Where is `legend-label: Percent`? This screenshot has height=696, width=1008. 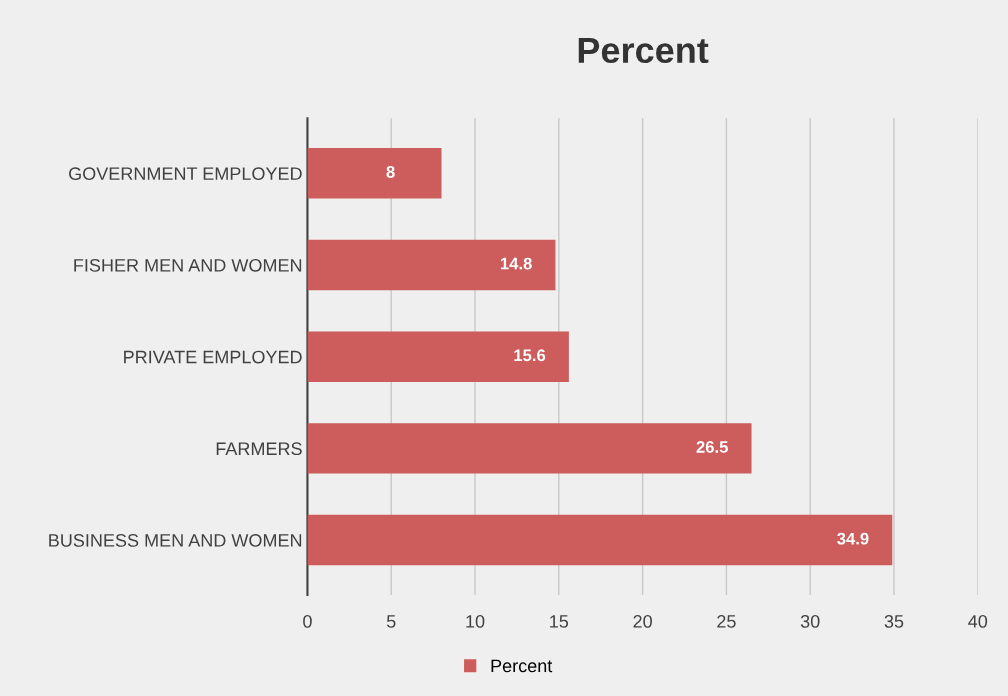
legend-label: Percent is located at coordinates (522, 666).